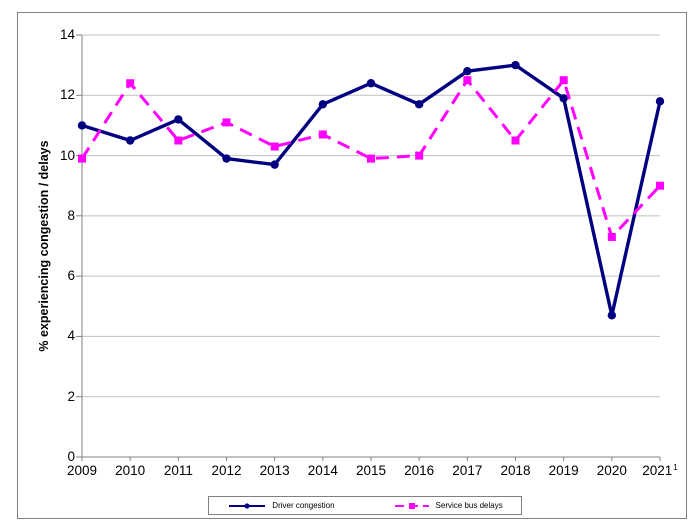 The width and height of the screenshot is (700, 532). I want to click on data-point-driver-congestion-2017, so click(467, 71).